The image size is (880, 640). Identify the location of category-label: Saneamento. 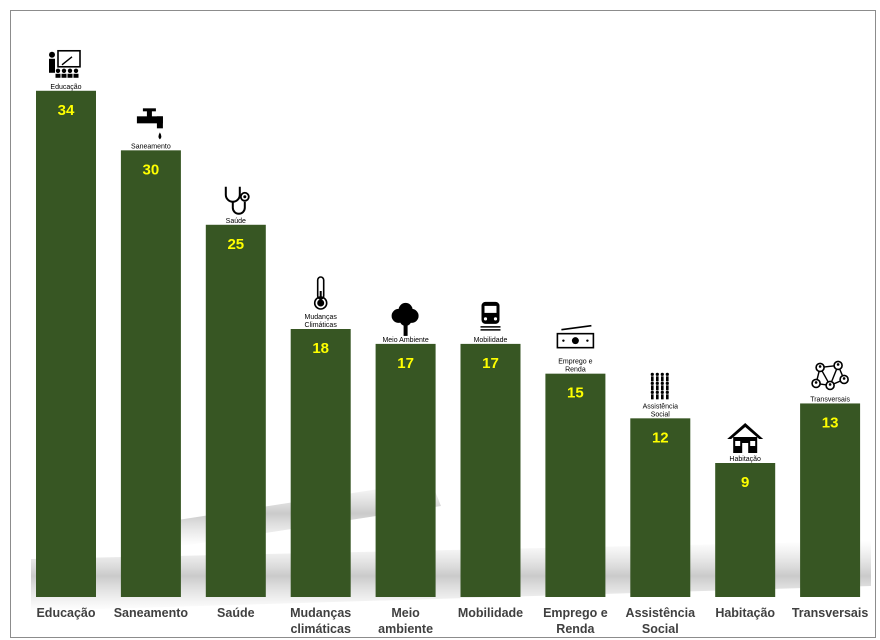
(151, 613).